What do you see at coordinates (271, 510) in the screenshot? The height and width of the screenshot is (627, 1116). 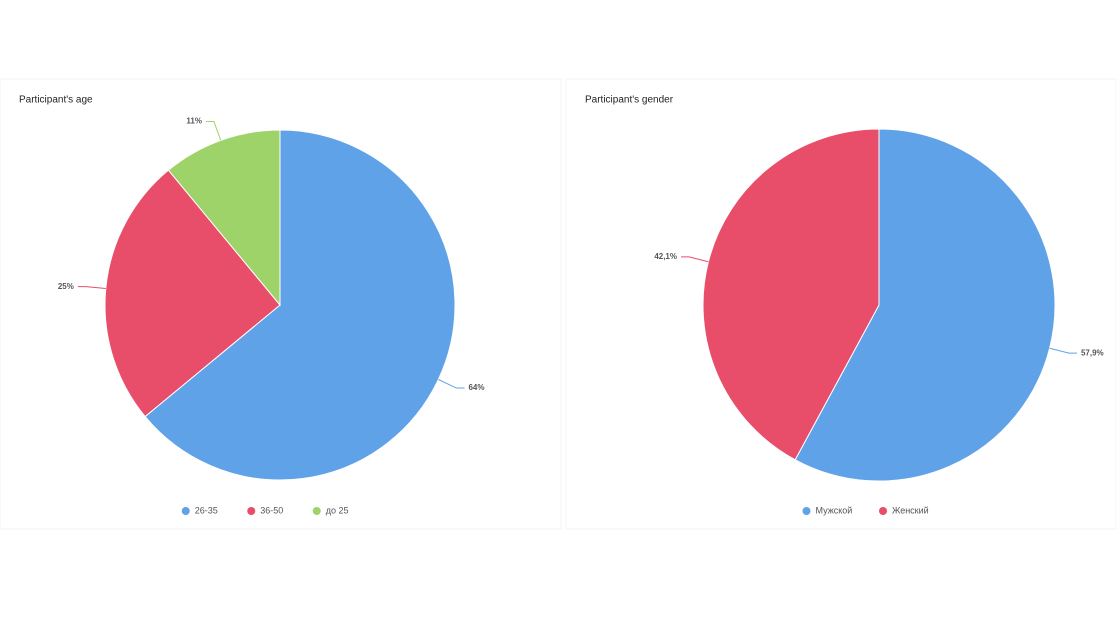 I see `legend-label: 36-50` at bounding box center [271, 510].